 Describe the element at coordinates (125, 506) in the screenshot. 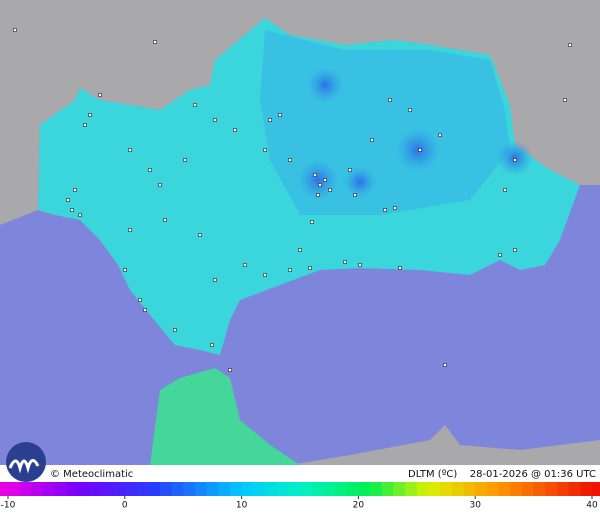

I see `colorbar-tick-label: 0` at that location.